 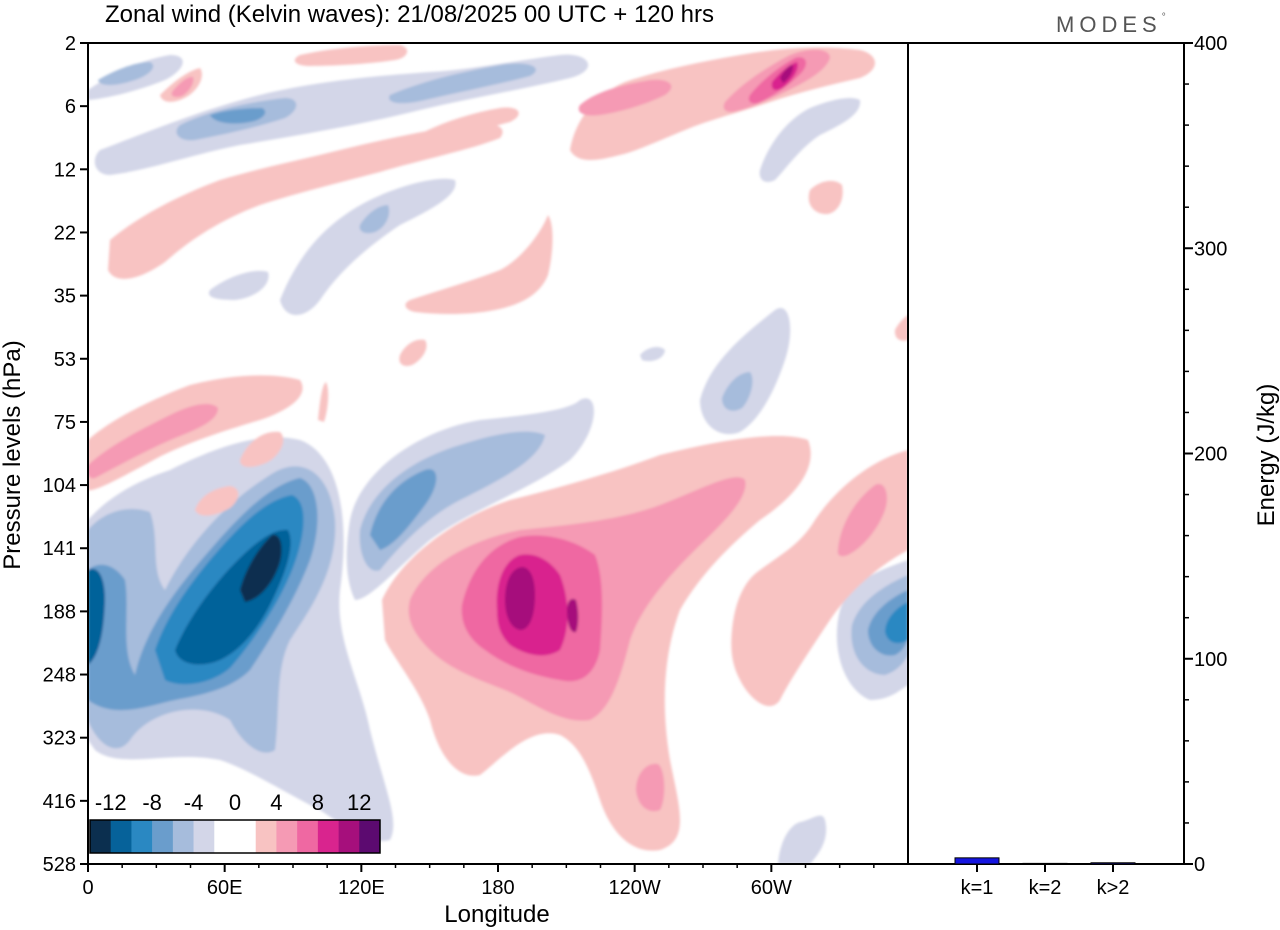 I want to click on colorbar: -12 -8 -4 0 4 8 12, so click(x=235, y=822).